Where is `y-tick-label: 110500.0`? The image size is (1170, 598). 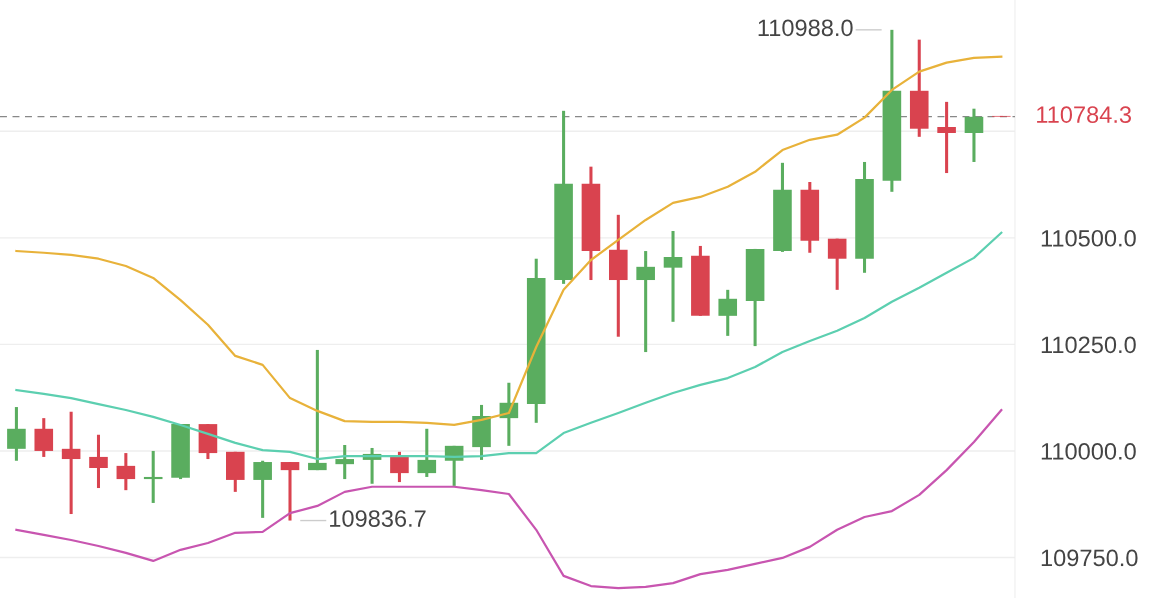
y-tick-label: 110500.0 is located at coordinates (1088, 238).